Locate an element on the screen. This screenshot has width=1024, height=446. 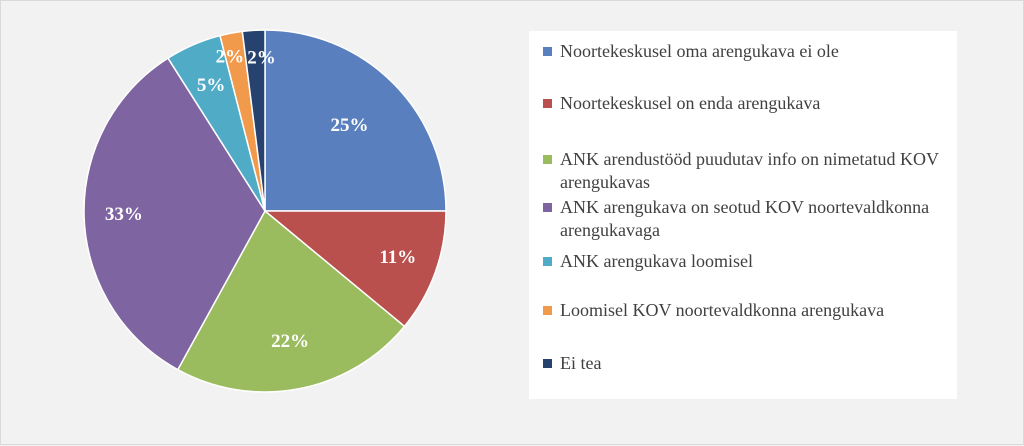
legend-item-1: Noortekeskusel on enda arengukava is located at coordinates (748, 103).